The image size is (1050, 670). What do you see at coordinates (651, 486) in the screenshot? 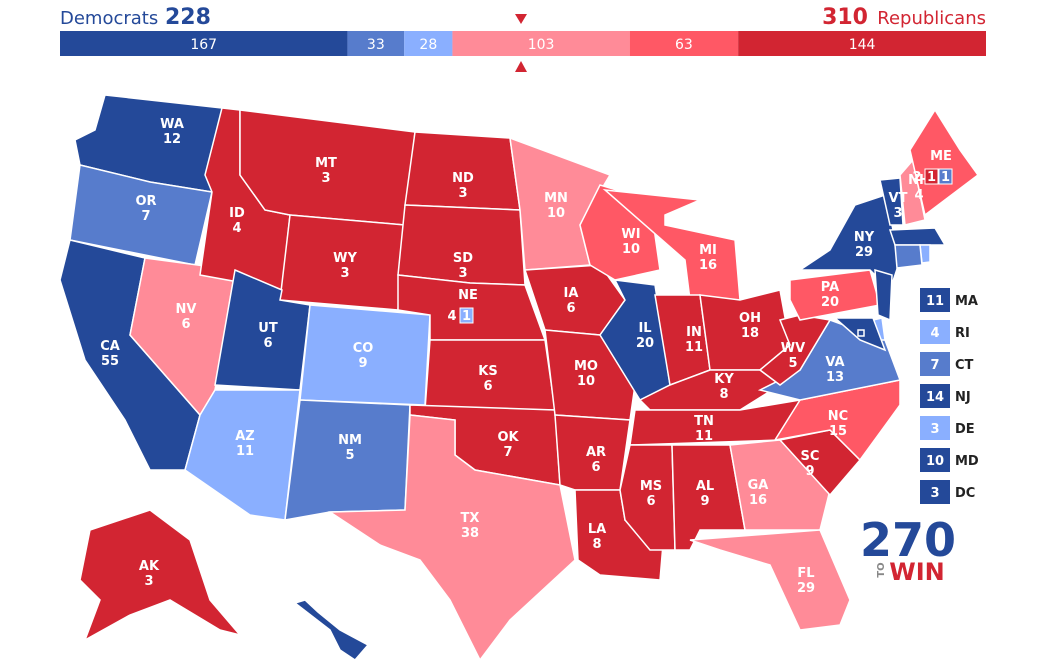
I see `state-abbr: MS` at bounding box center [651, 486].